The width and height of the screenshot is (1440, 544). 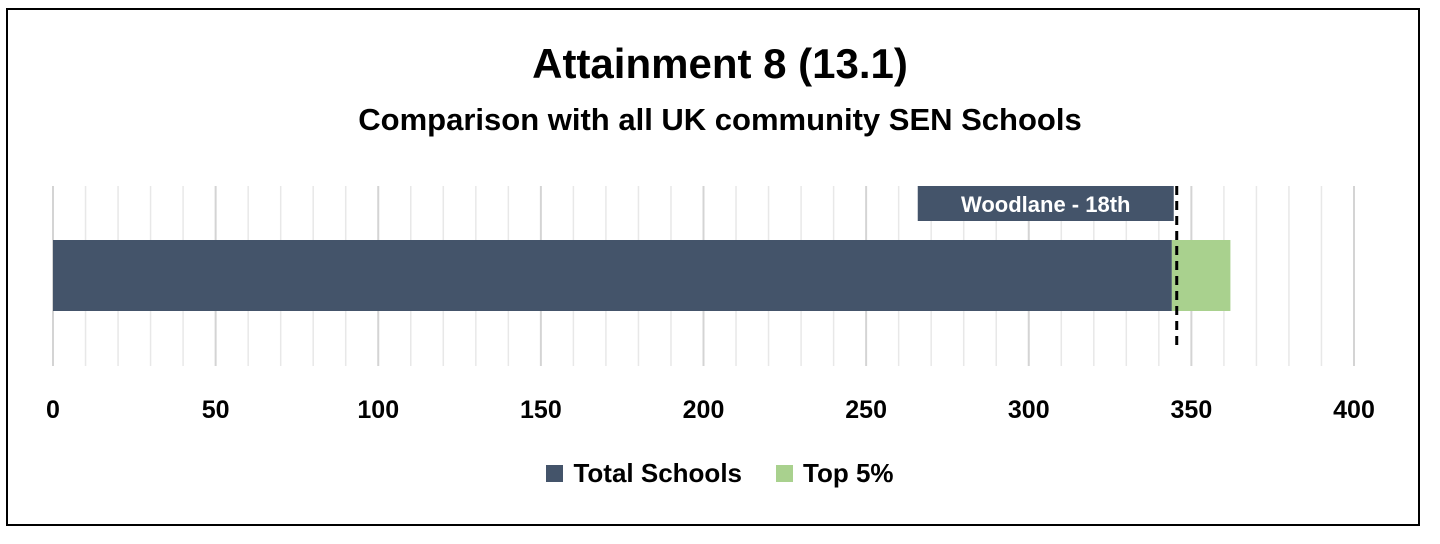 I want to click on annotation-label-box, so click(x=1045, y=203).